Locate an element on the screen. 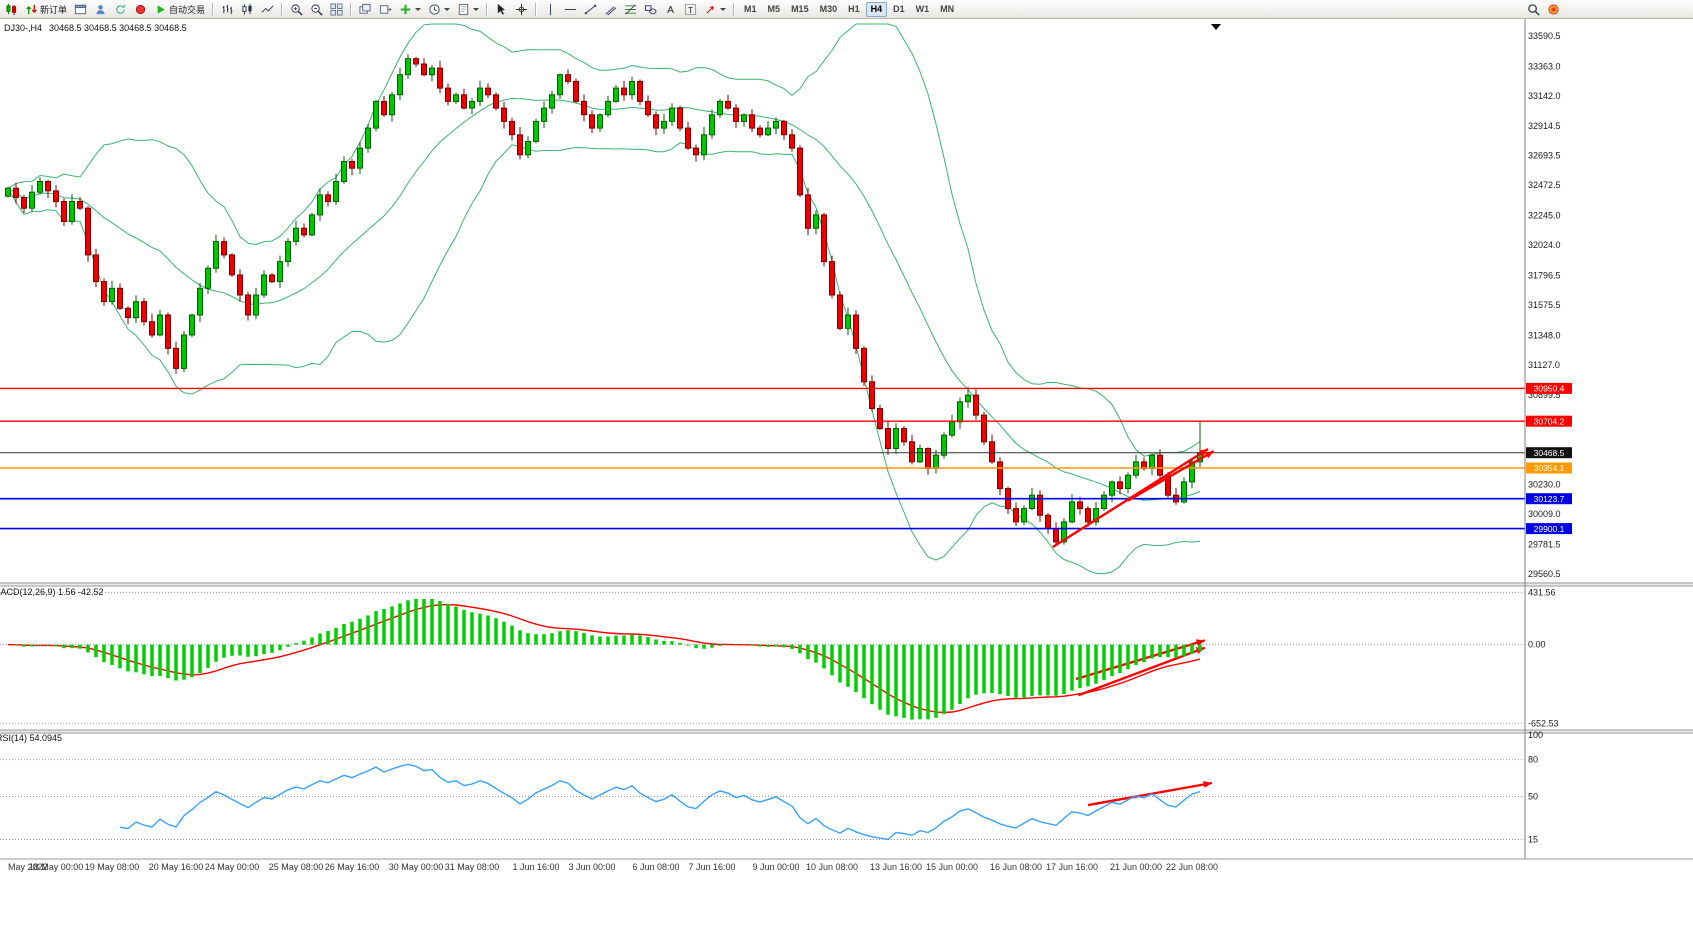 The height and width of the screenshot is (943, 1693). profile-icon-glyph is located at coordinates (100, 9).